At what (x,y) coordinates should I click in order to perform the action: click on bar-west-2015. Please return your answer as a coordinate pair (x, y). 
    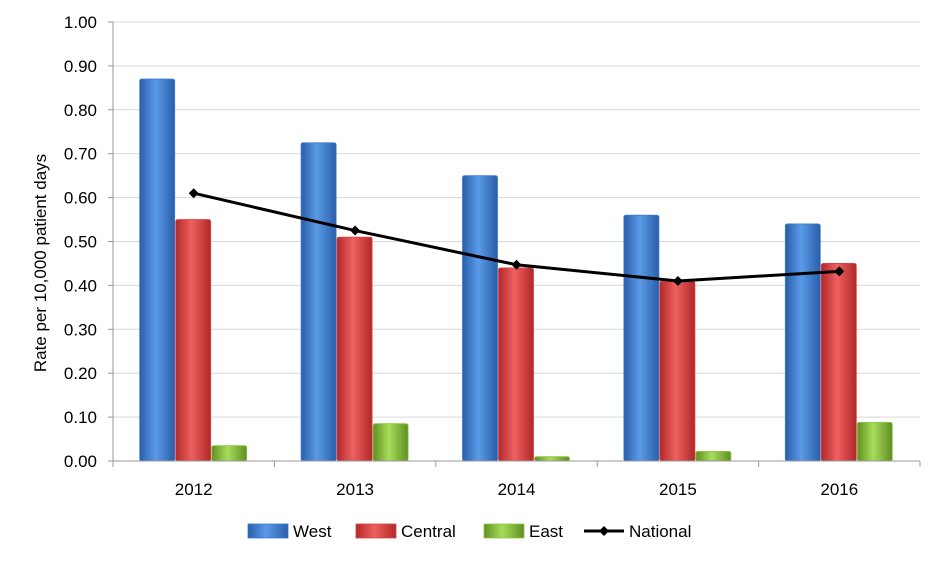
    Looking at the image, I should click on (641, 338).